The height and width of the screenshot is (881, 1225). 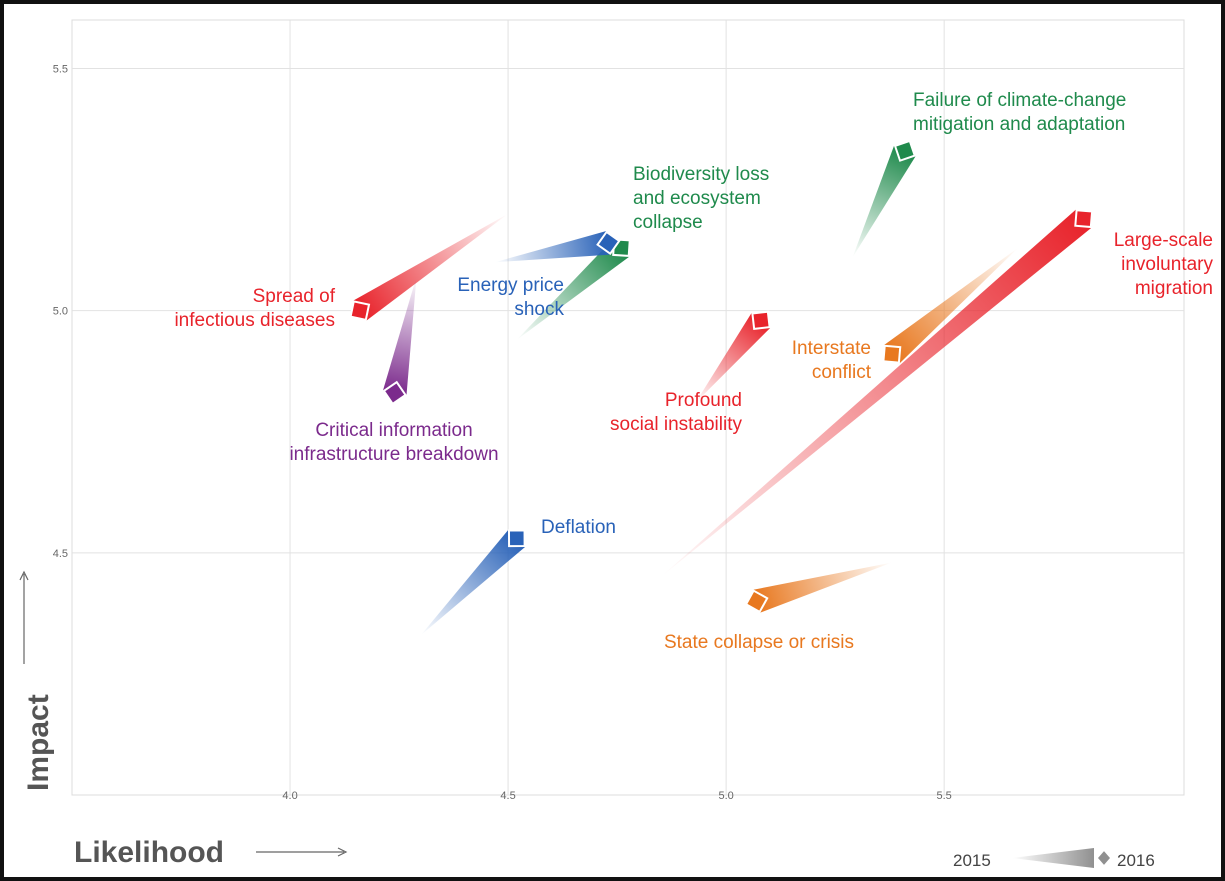 I want to click on trend-arrow-large-scale-involuntary-migration, so click(x=876, y=393).